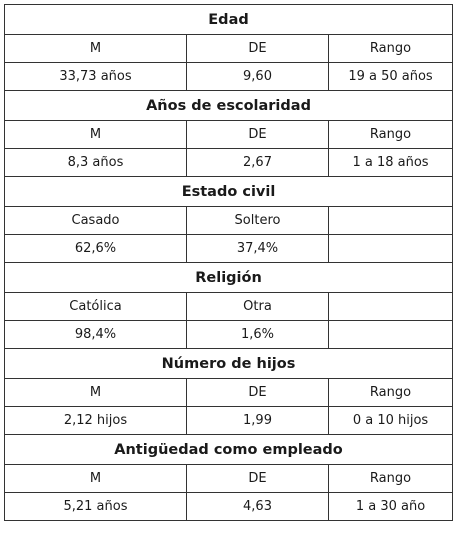 The height and width of the screenshot is (538, 456). Describe the element at coordinates (95, 248) in the screenshot. I see `value-cell: 62,6%` at that location.